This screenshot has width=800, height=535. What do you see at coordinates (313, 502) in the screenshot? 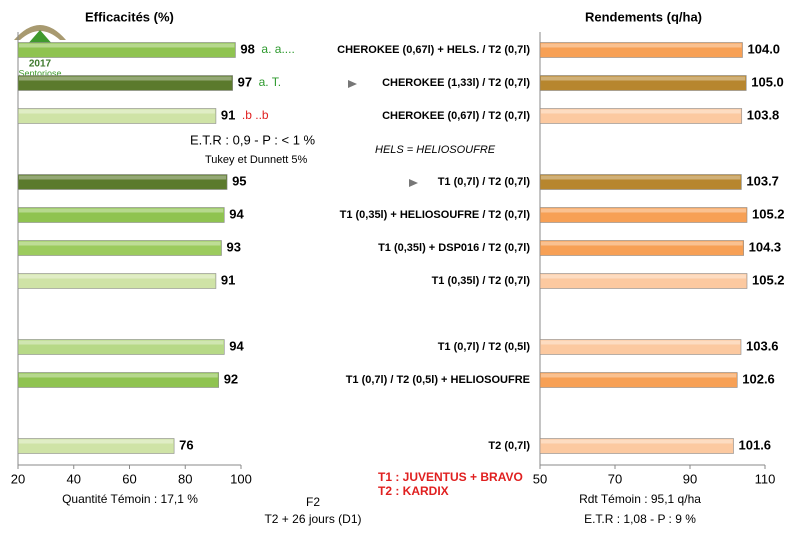
I see `f2: F2` at bounding box center [313, 502].